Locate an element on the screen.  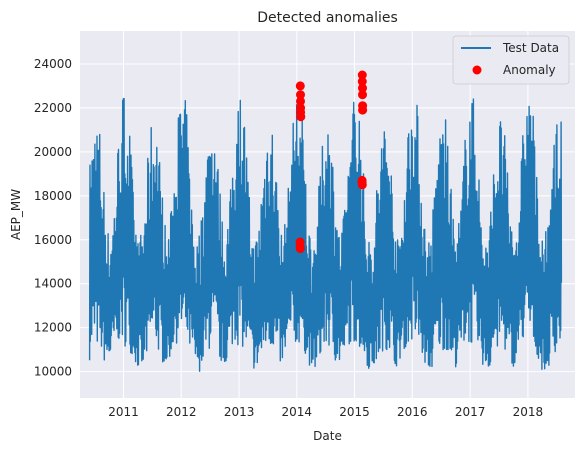
x-tick-label: 2014 is located at coordinates (297, 412).